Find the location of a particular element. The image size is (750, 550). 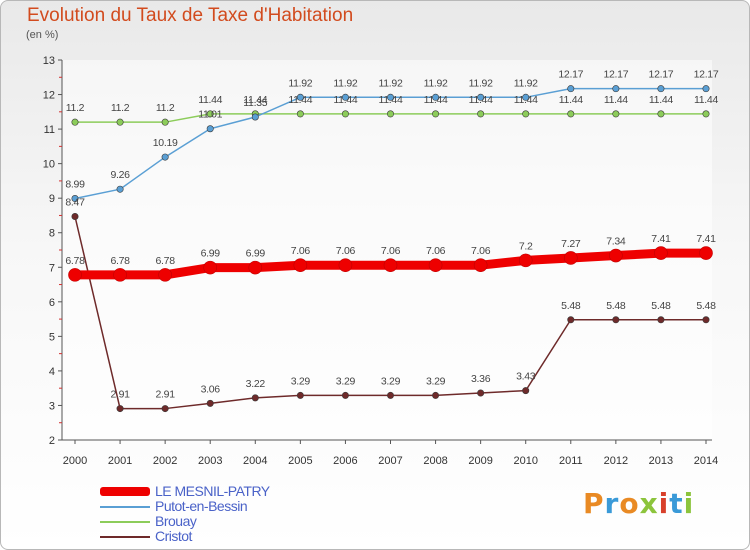

data-label: 2.91 is located at coordinates (166, 395).